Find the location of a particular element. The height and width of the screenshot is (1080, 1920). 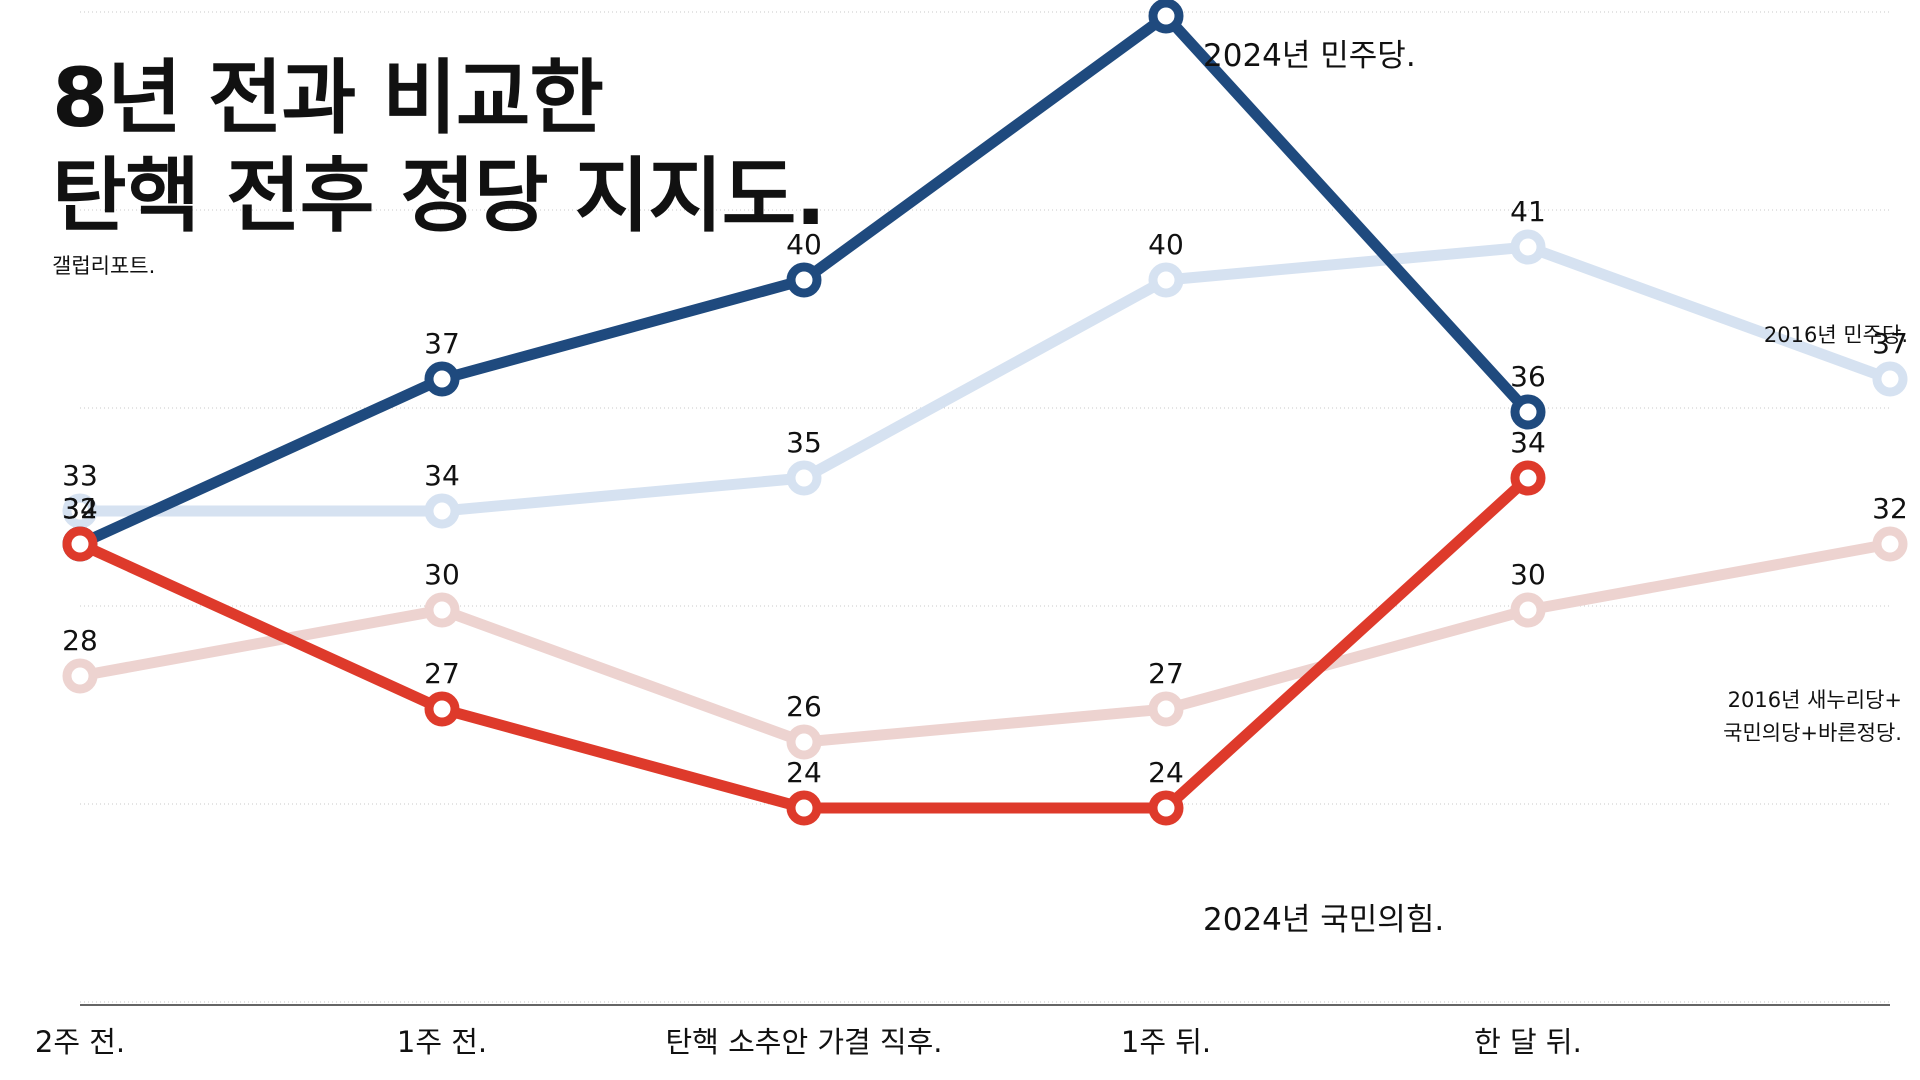

data-label: 36 is located at coordinates (1528, 376).